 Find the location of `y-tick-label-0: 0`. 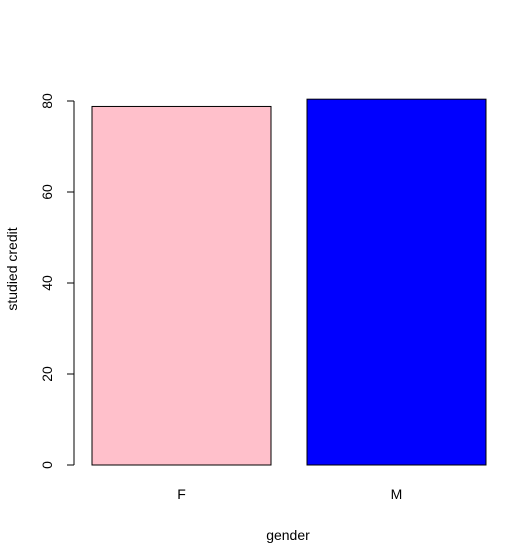

y-tick-label-0: 0 is located at coordinates (47, 465).